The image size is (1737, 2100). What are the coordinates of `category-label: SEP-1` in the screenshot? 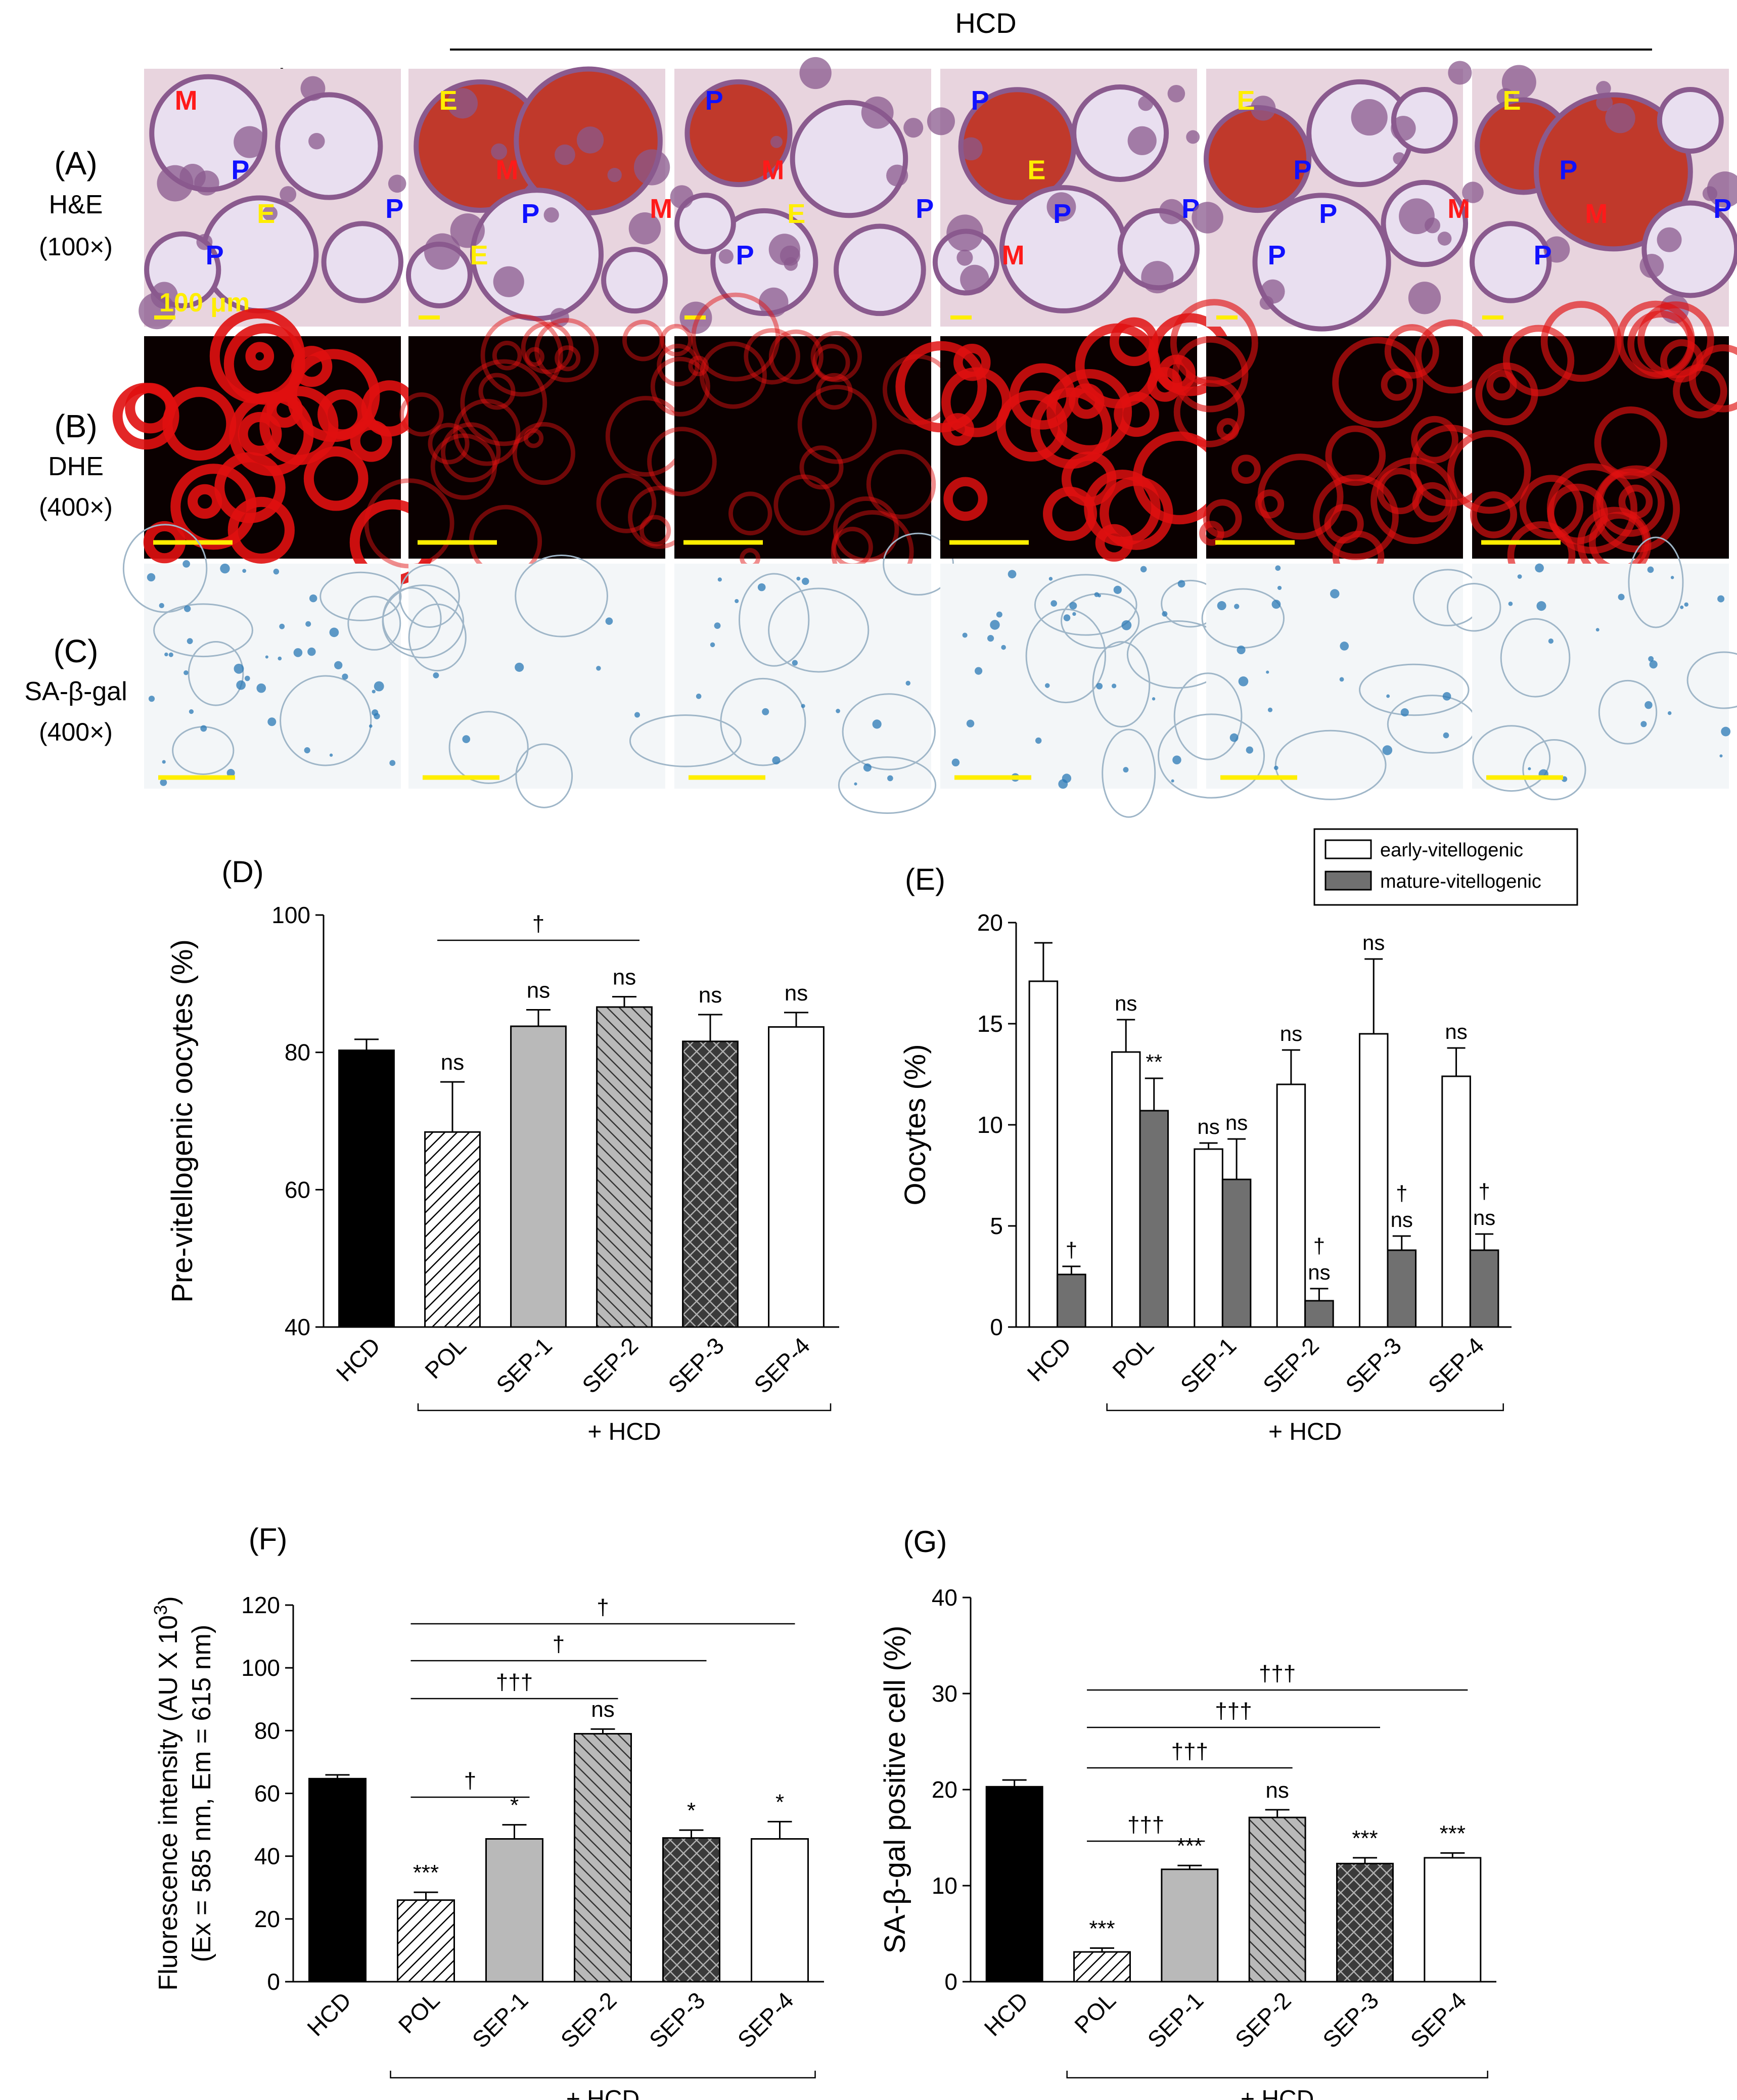 It's located at (1175, 2020).